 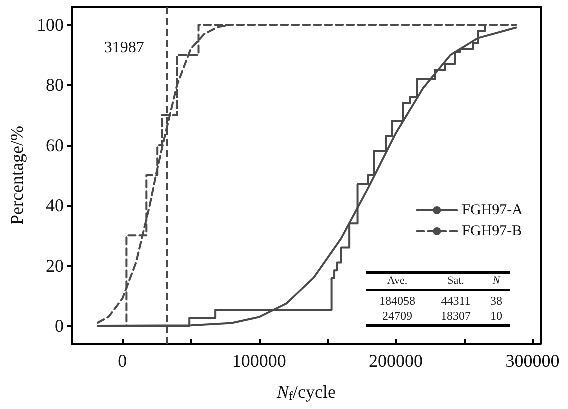 I want to click on annotation: Ave., so click(x=397, y=281).